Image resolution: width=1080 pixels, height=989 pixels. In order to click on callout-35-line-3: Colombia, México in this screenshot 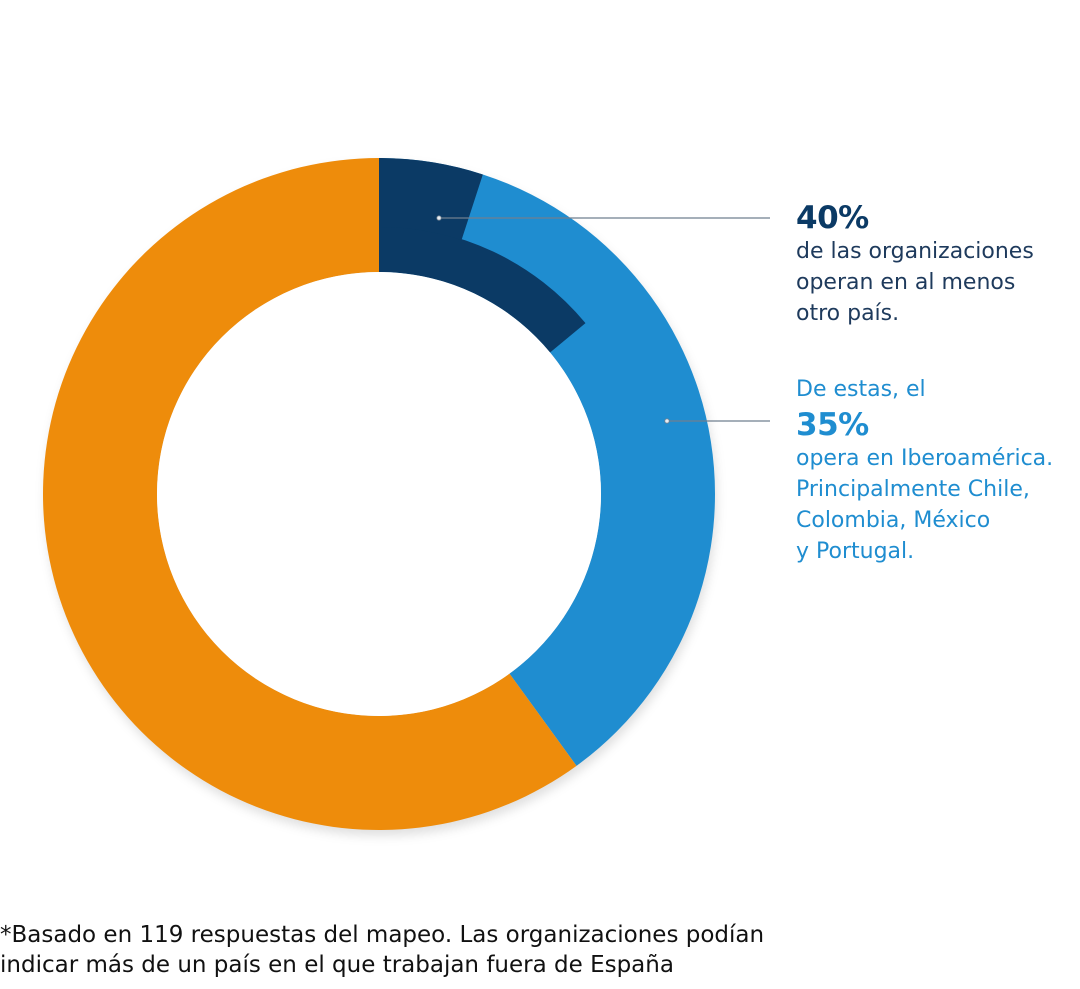, I will do `click(893, 520)`.